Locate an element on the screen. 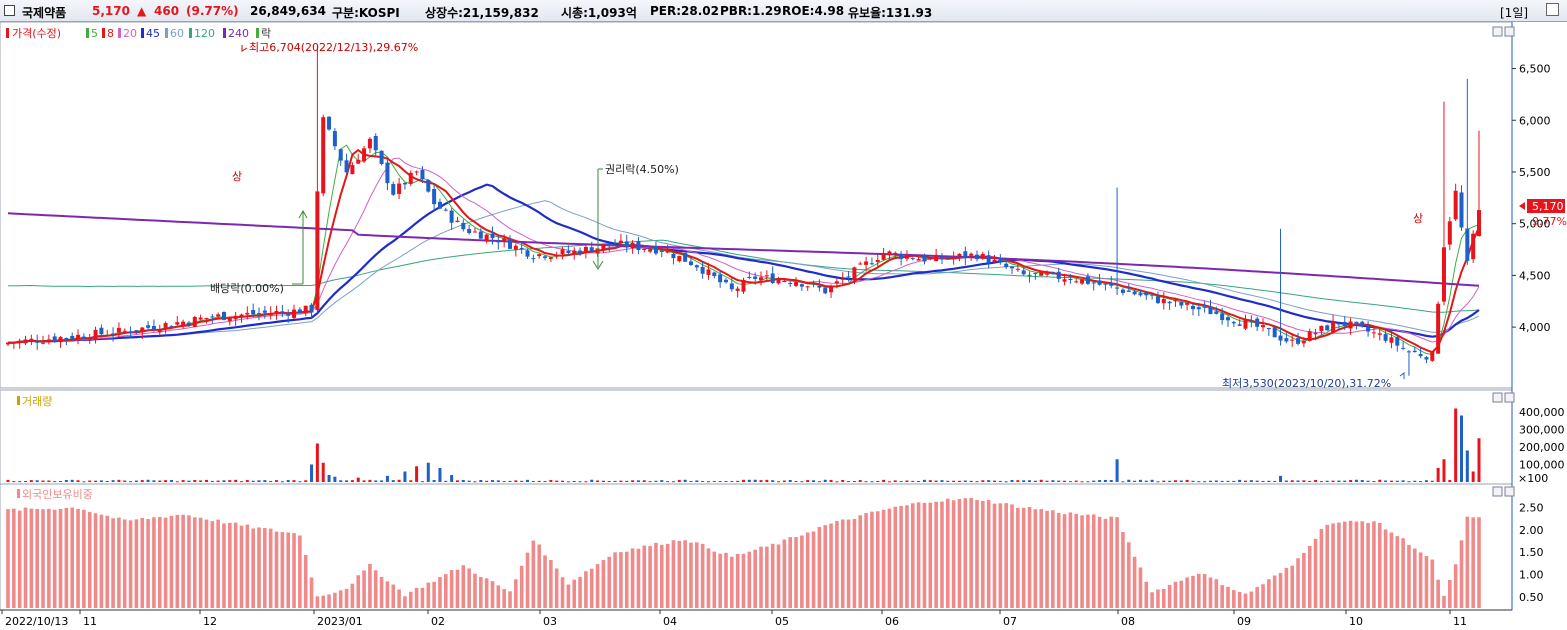 This screenshot has height=630, width=1567. legend-ma60: 60 is located at coordinates (177, 33).